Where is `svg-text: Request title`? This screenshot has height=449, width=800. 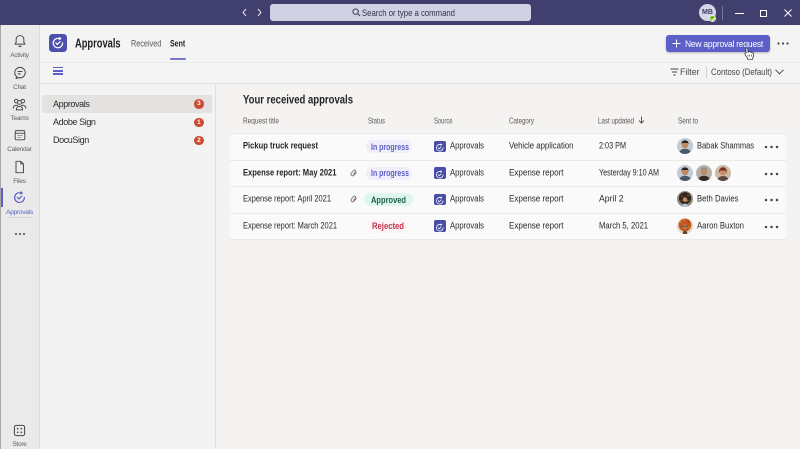
svg-text: Request title is located at coordinates (261, 121).